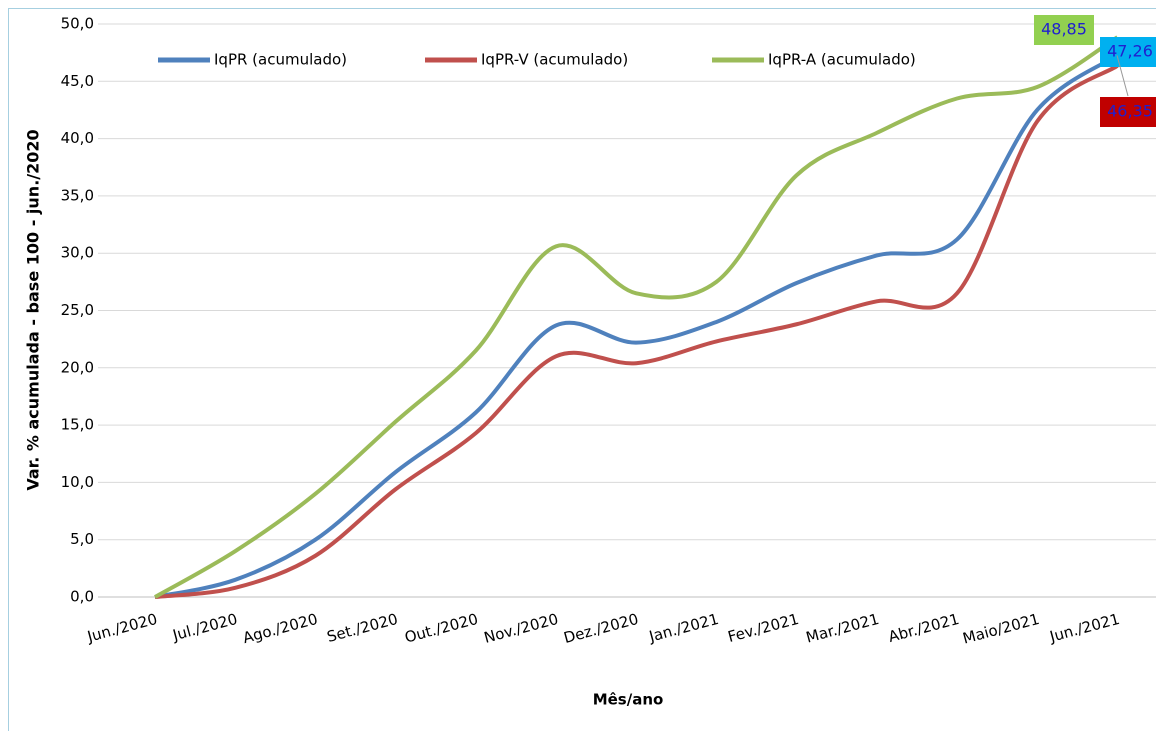 The image size is (1156, 731). I want to click on data-label-text: 47,26, so click(1130, 51).